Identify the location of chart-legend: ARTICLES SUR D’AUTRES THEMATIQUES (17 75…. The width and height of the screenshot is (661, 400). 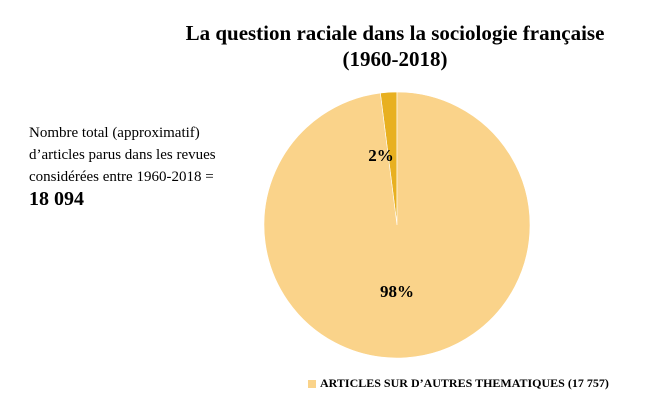
(458, 383).